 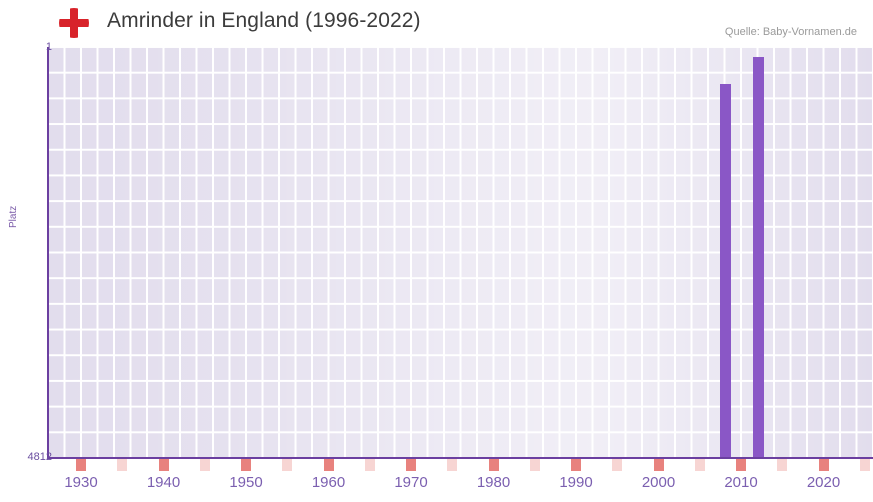 I want to click on england-flag-icon, so click(x=74, y=23).